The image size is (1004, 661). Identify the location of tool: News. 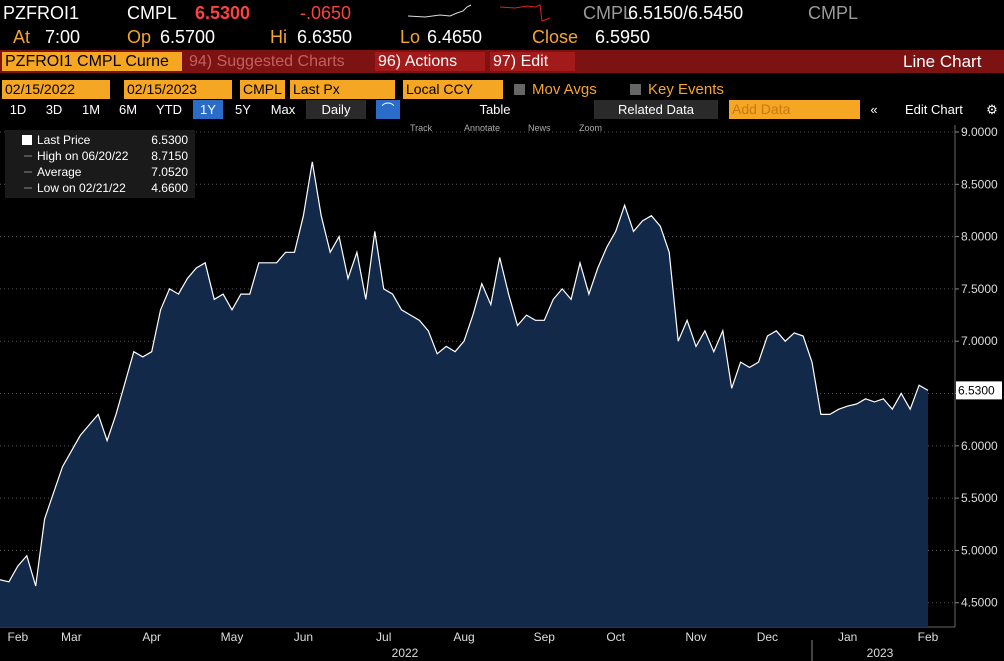
(539, 128).